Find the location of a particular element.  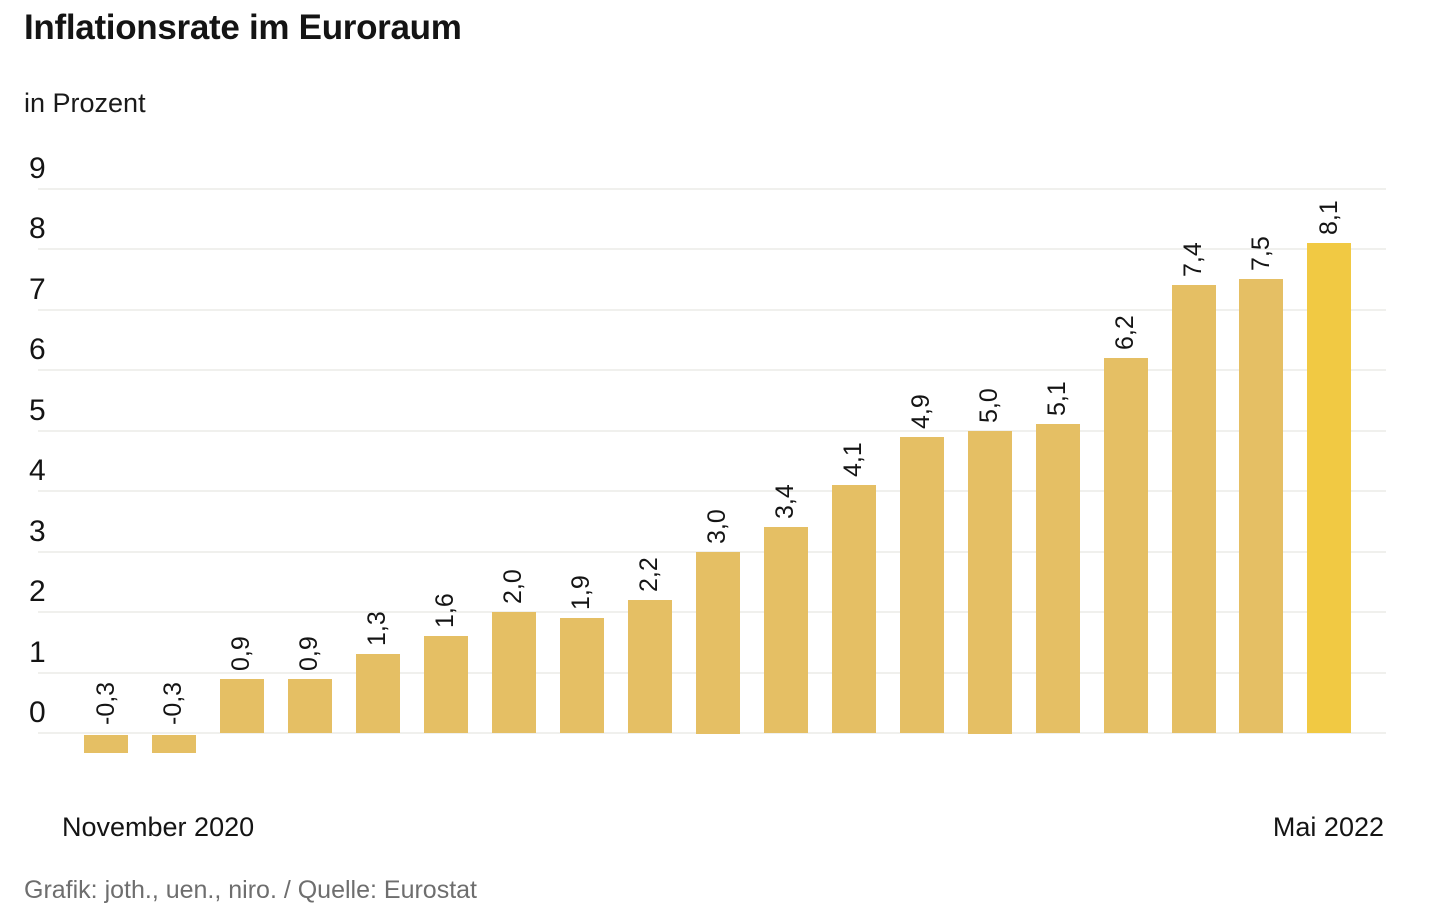

bar-value-label-2: -0,3 is located at coordinates (173, 703).